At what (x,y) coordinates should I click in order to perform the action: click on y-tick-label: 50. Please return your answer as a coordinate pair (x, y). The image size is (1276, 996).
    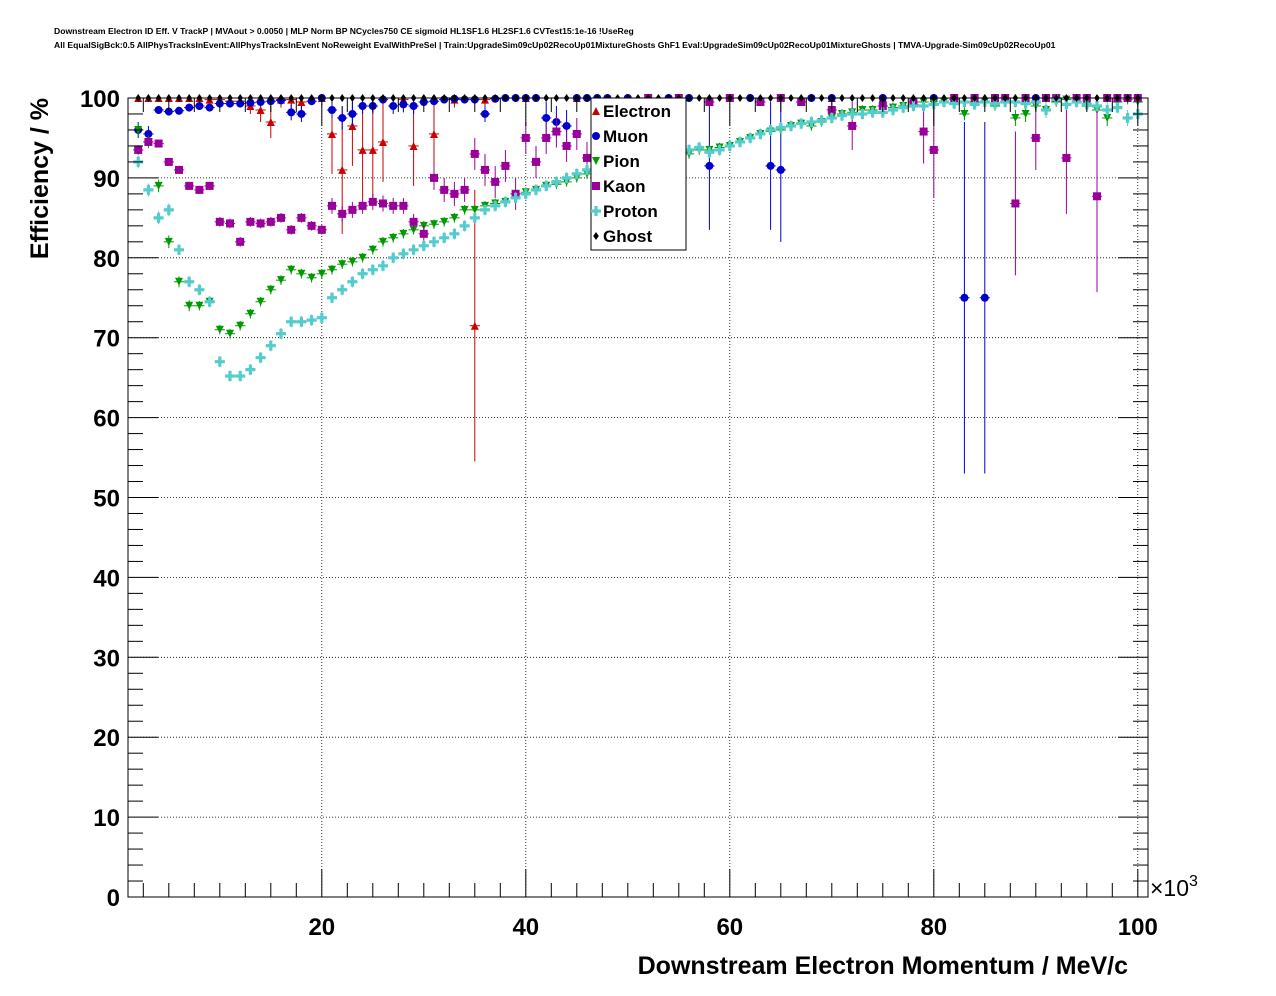
    Looking at the image, I should click on (106, 499).